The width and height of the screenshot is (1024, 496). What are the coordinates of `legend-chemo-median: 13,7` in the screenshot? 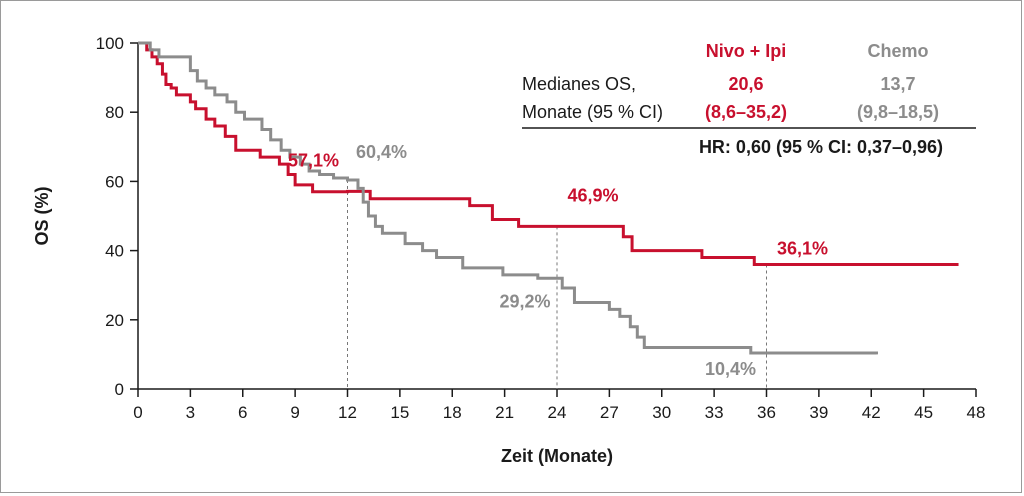 It's located at (897, 84).